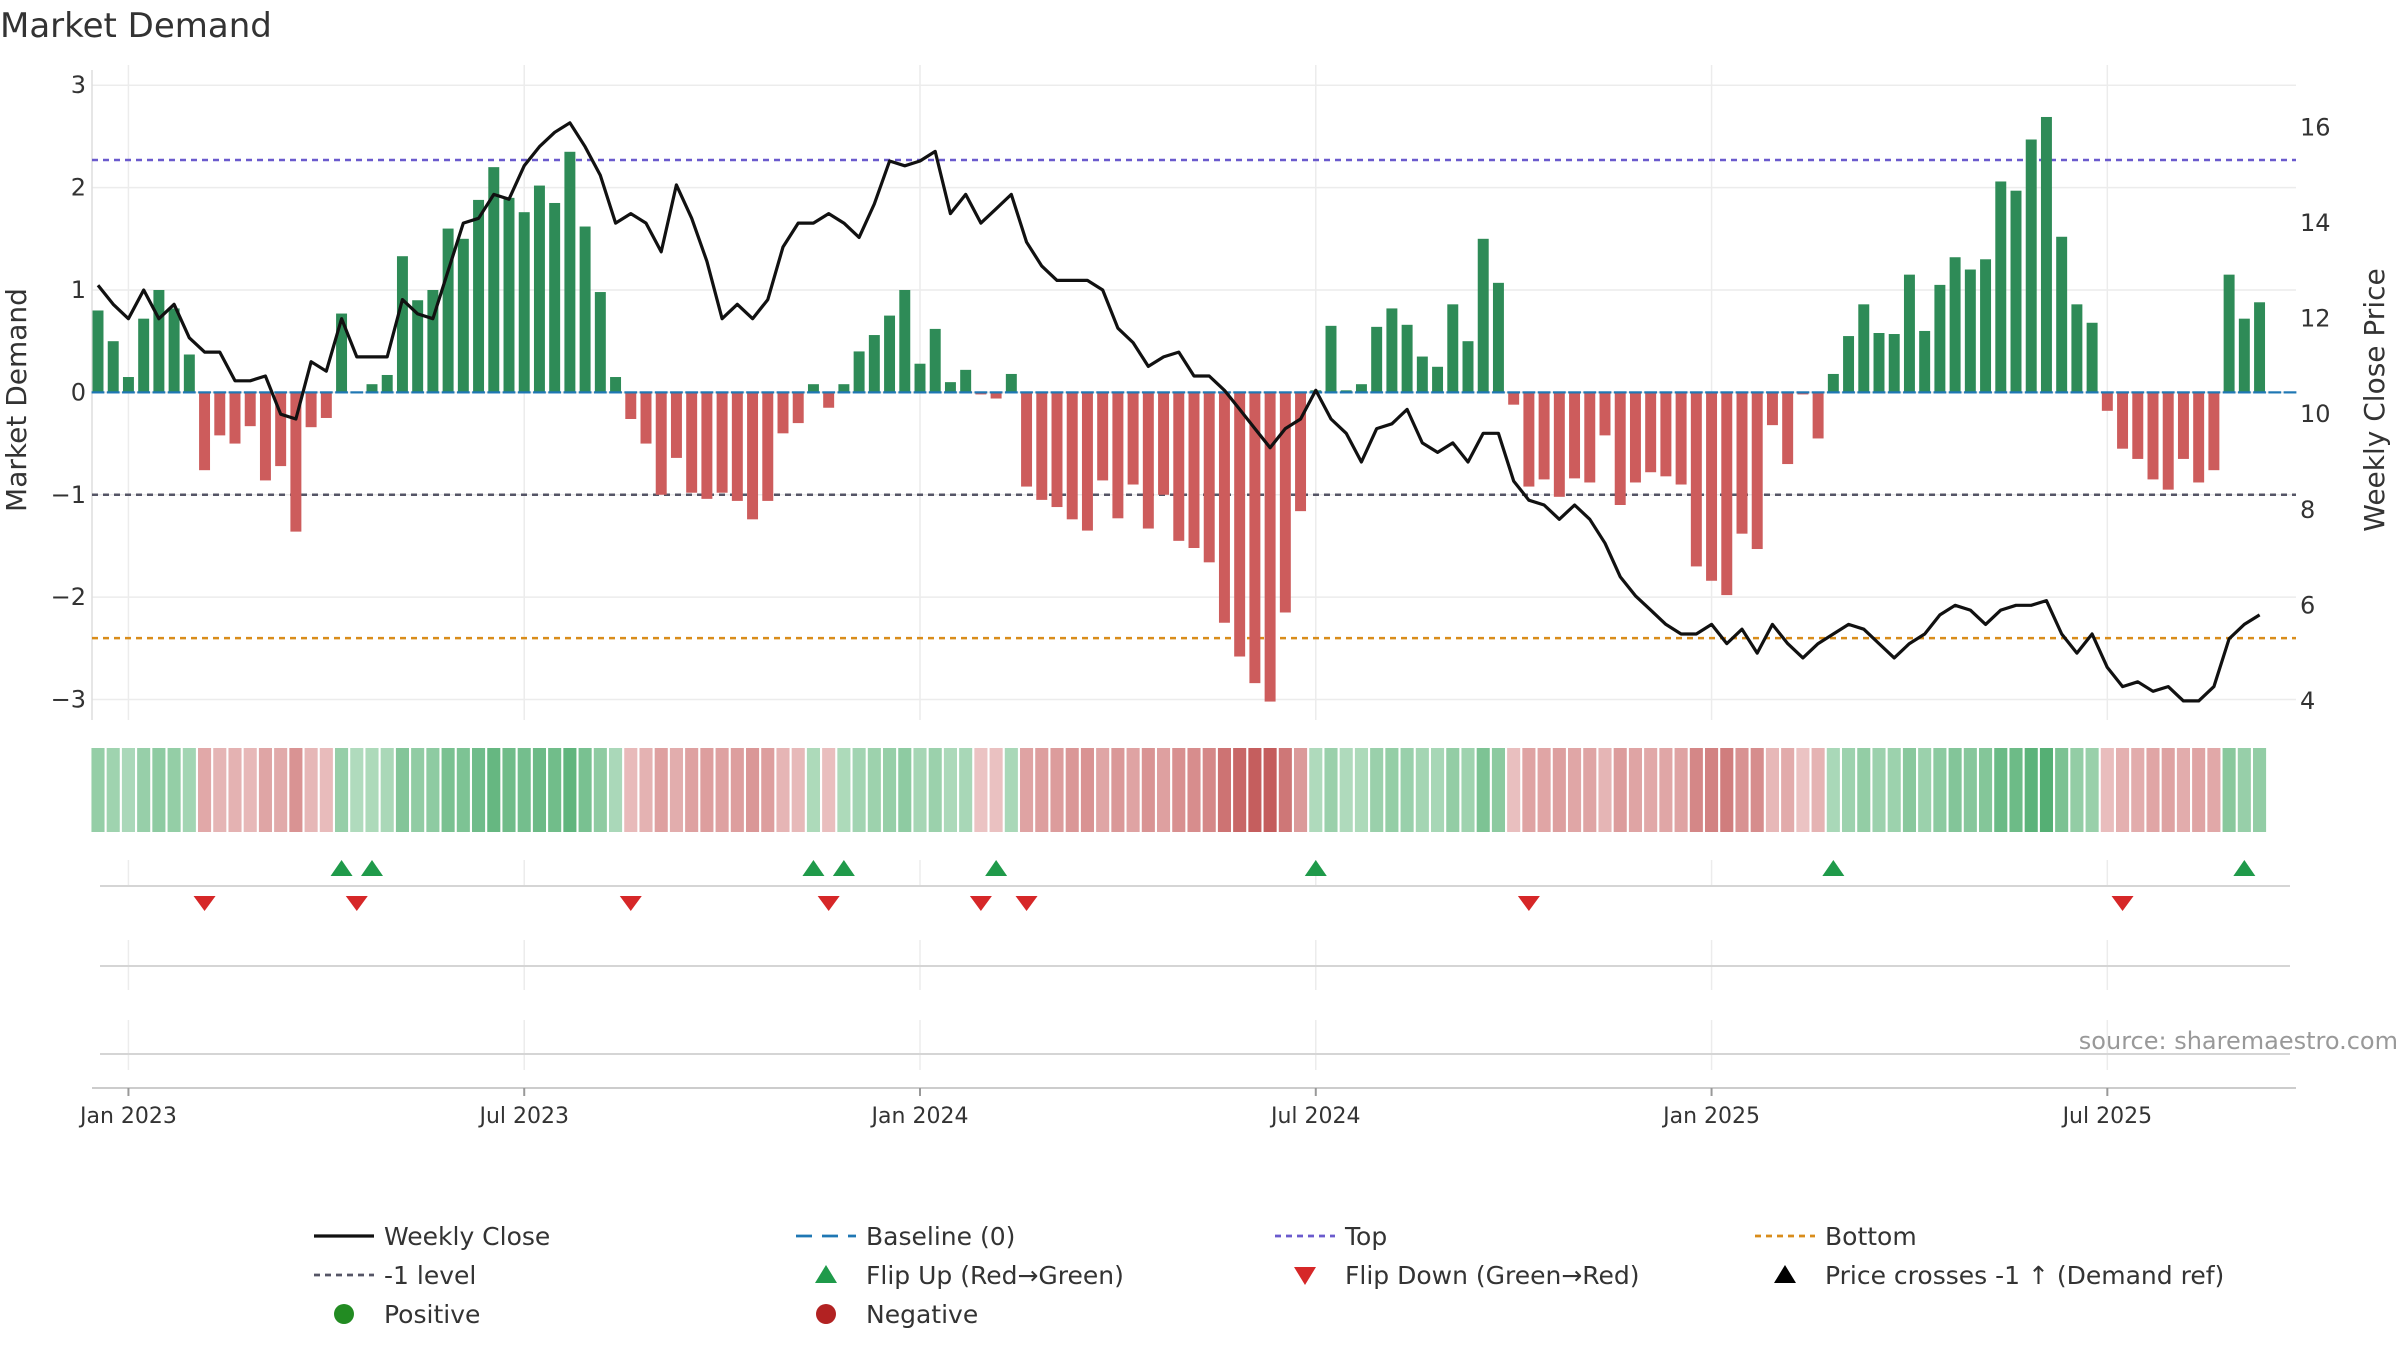 The width and height of the screenshot is (2400, 1354). Describe the element at coordinates (2307, 701) in the screenshot. I see `y2-tick-label: 4` at that location.